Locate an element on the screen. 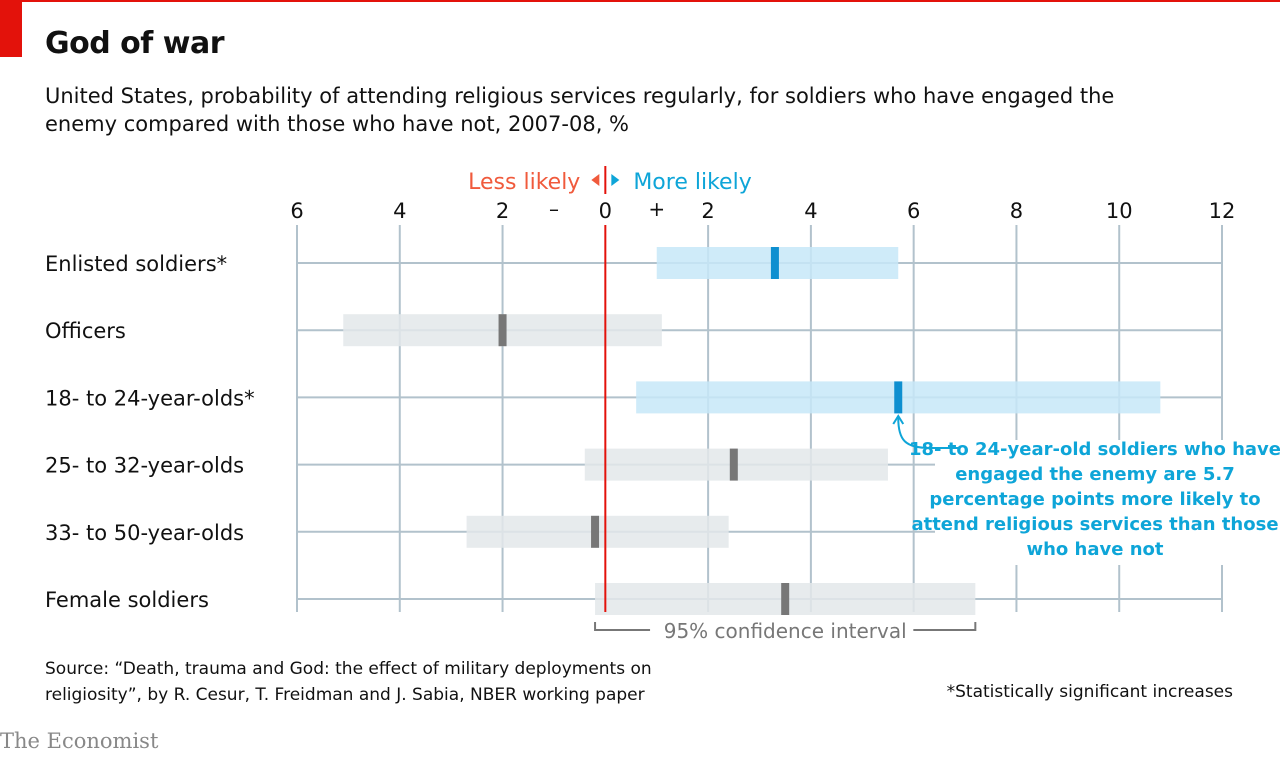 The image size is (1280, 757). row-label: Female soldiers is located at coordinates (127, 600).